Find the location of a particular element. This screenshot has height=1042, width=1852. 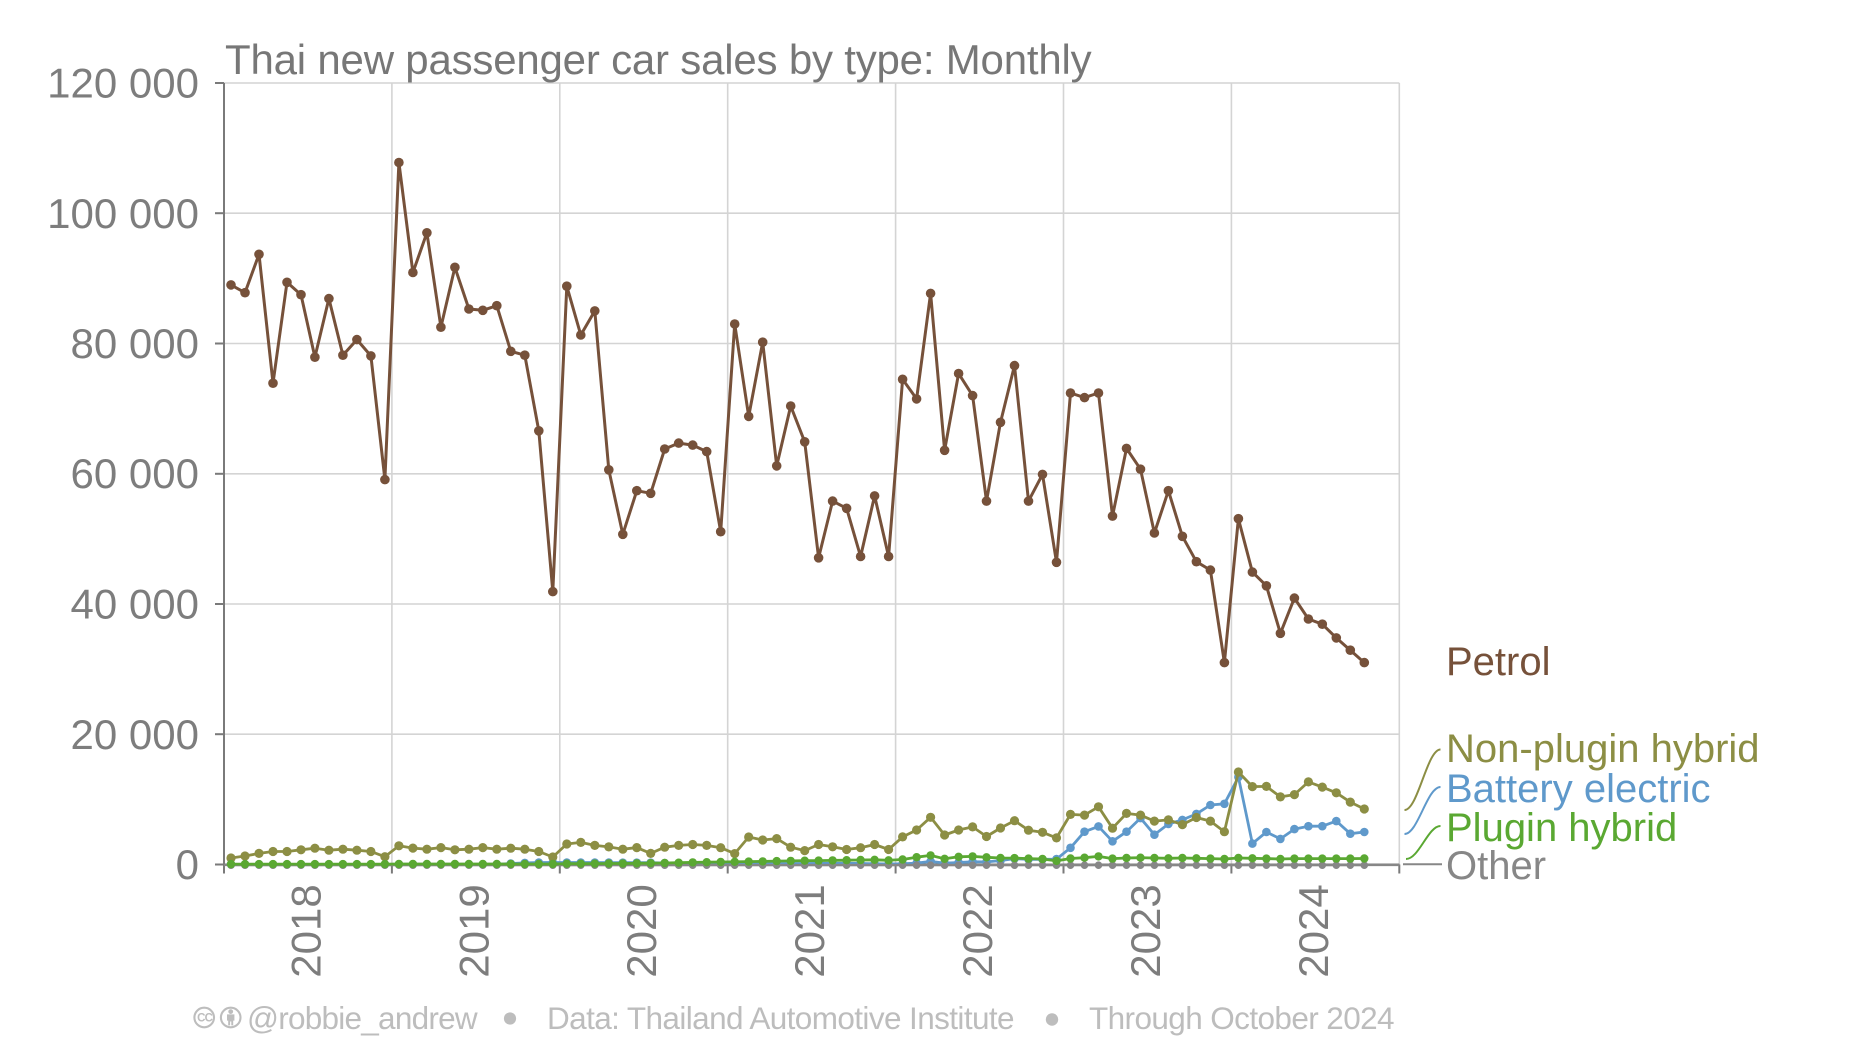

svg-text: 80 000 is located at coordinates (135, 343).